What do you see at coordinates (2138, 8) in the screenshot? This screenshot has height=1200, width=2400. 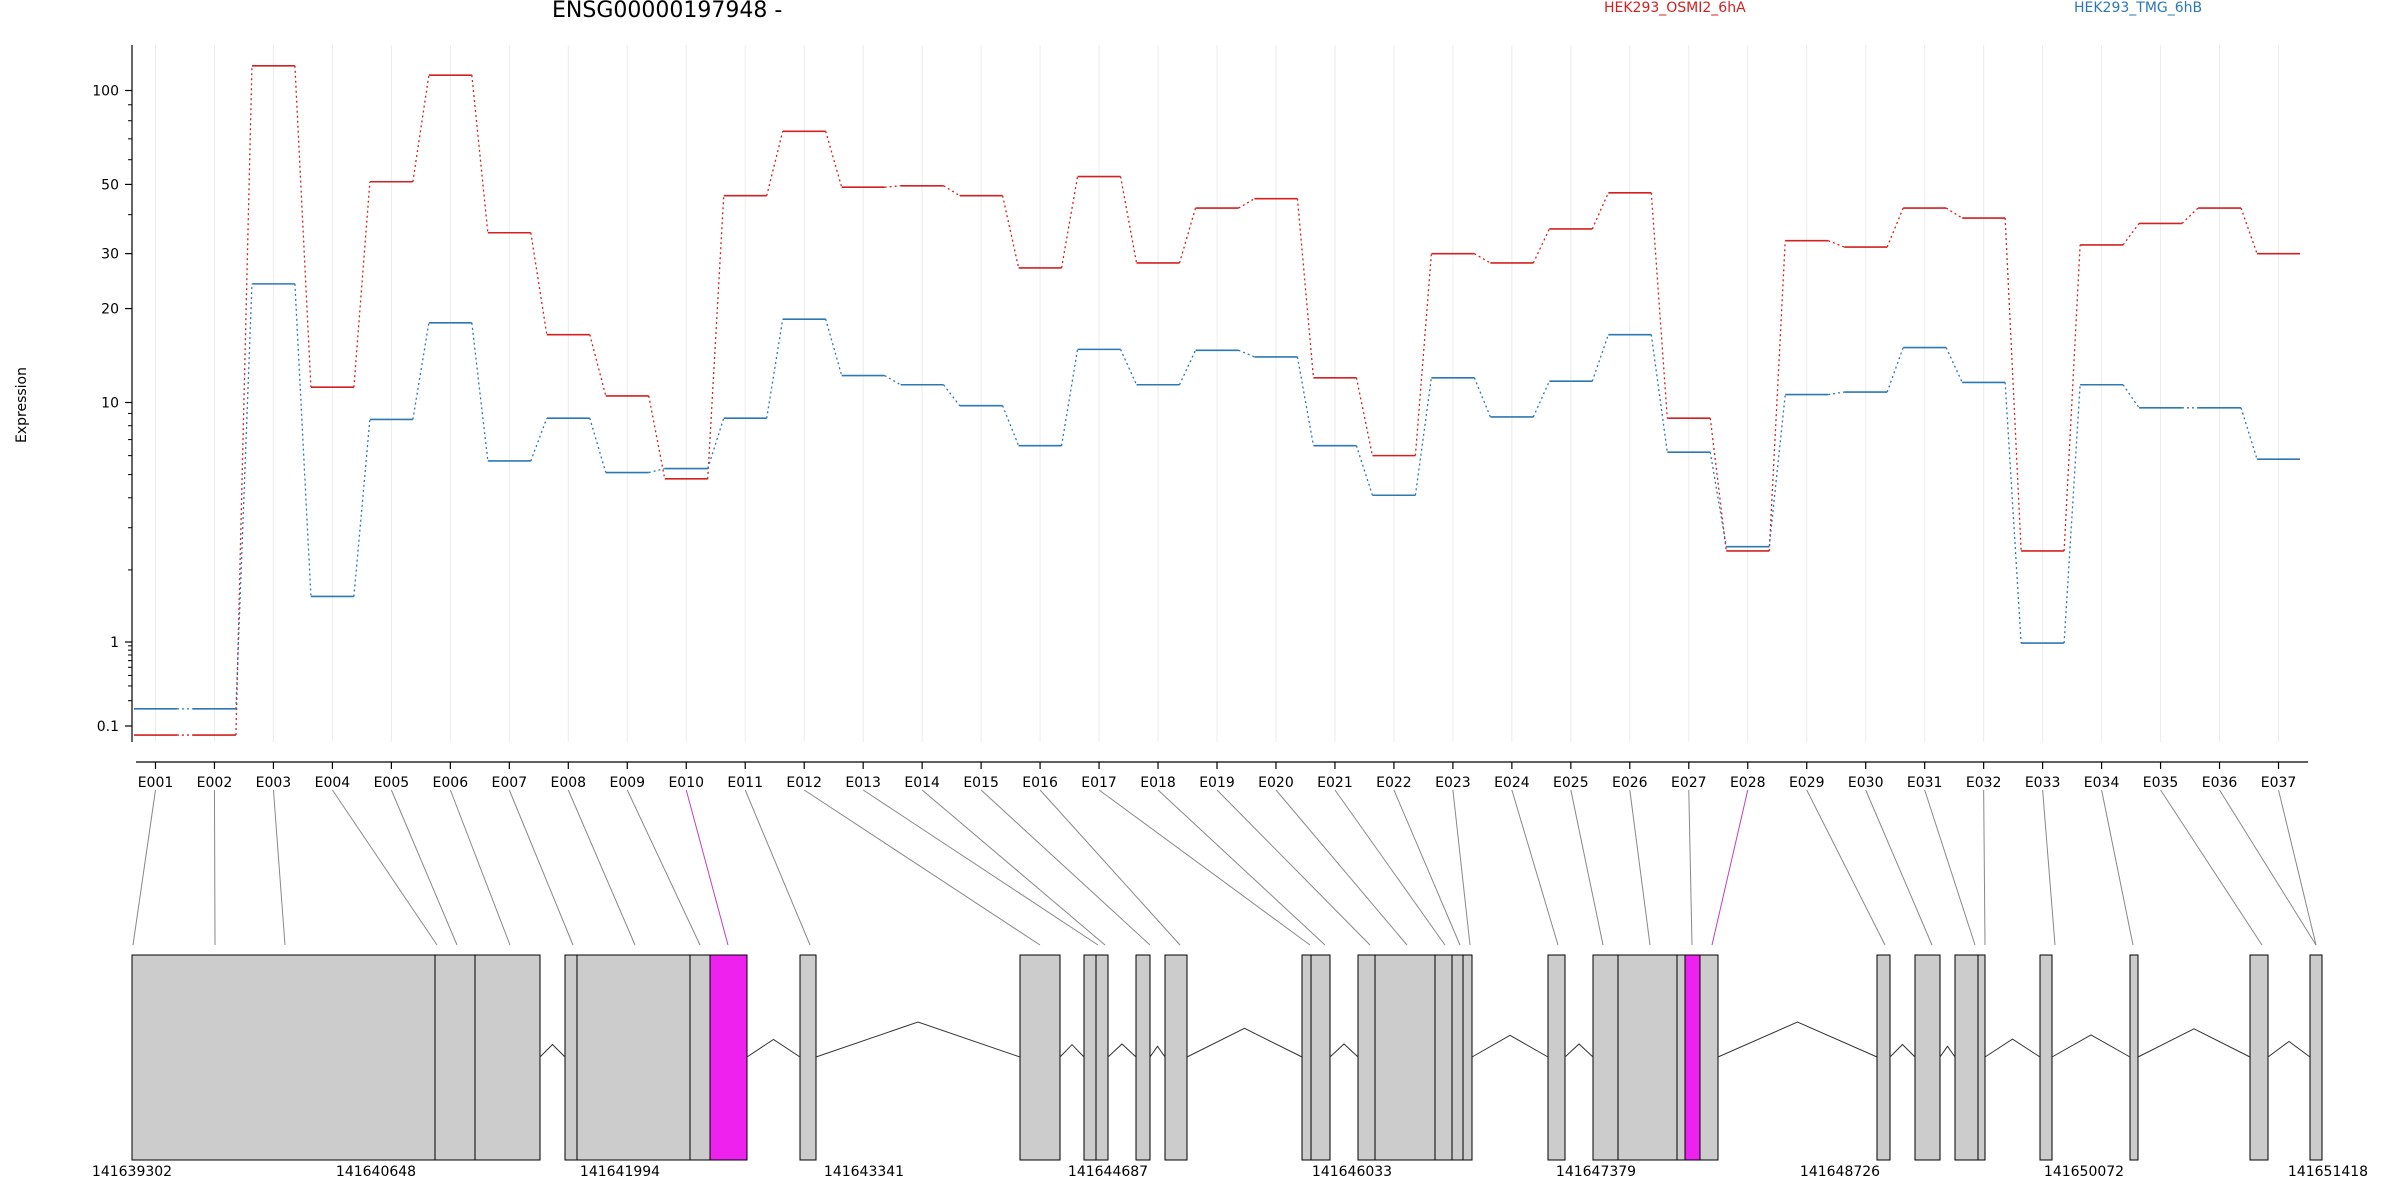 I see `legend-series-2: HEK293_TMG_6hB` at bounding box center [2138, 8].